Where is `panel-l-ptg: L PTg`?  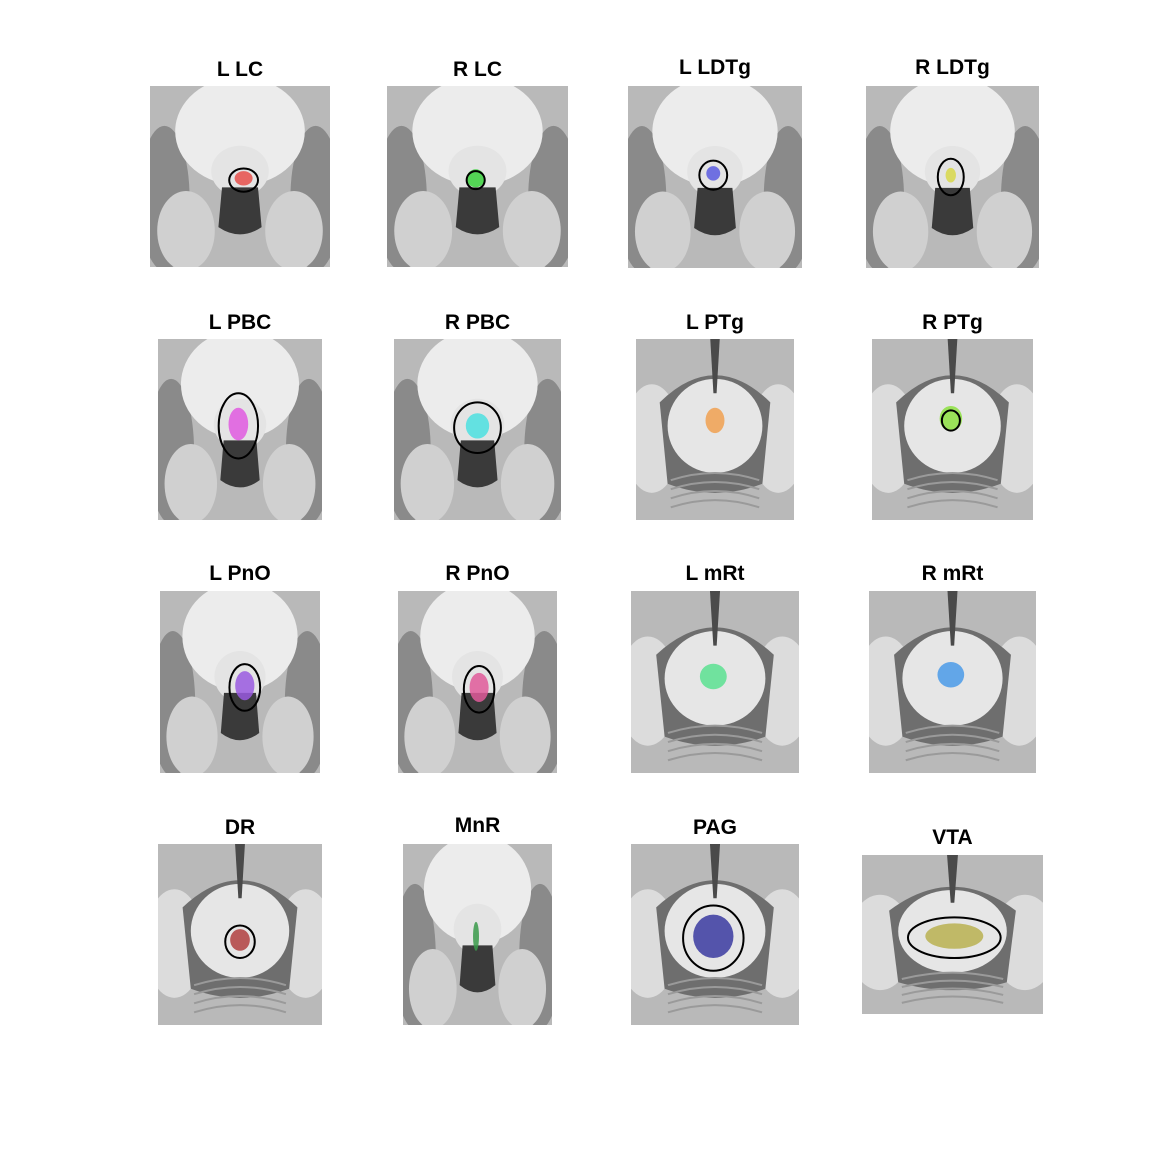
panel-l-ptg: L PTg is located at coordinates (715, 415).